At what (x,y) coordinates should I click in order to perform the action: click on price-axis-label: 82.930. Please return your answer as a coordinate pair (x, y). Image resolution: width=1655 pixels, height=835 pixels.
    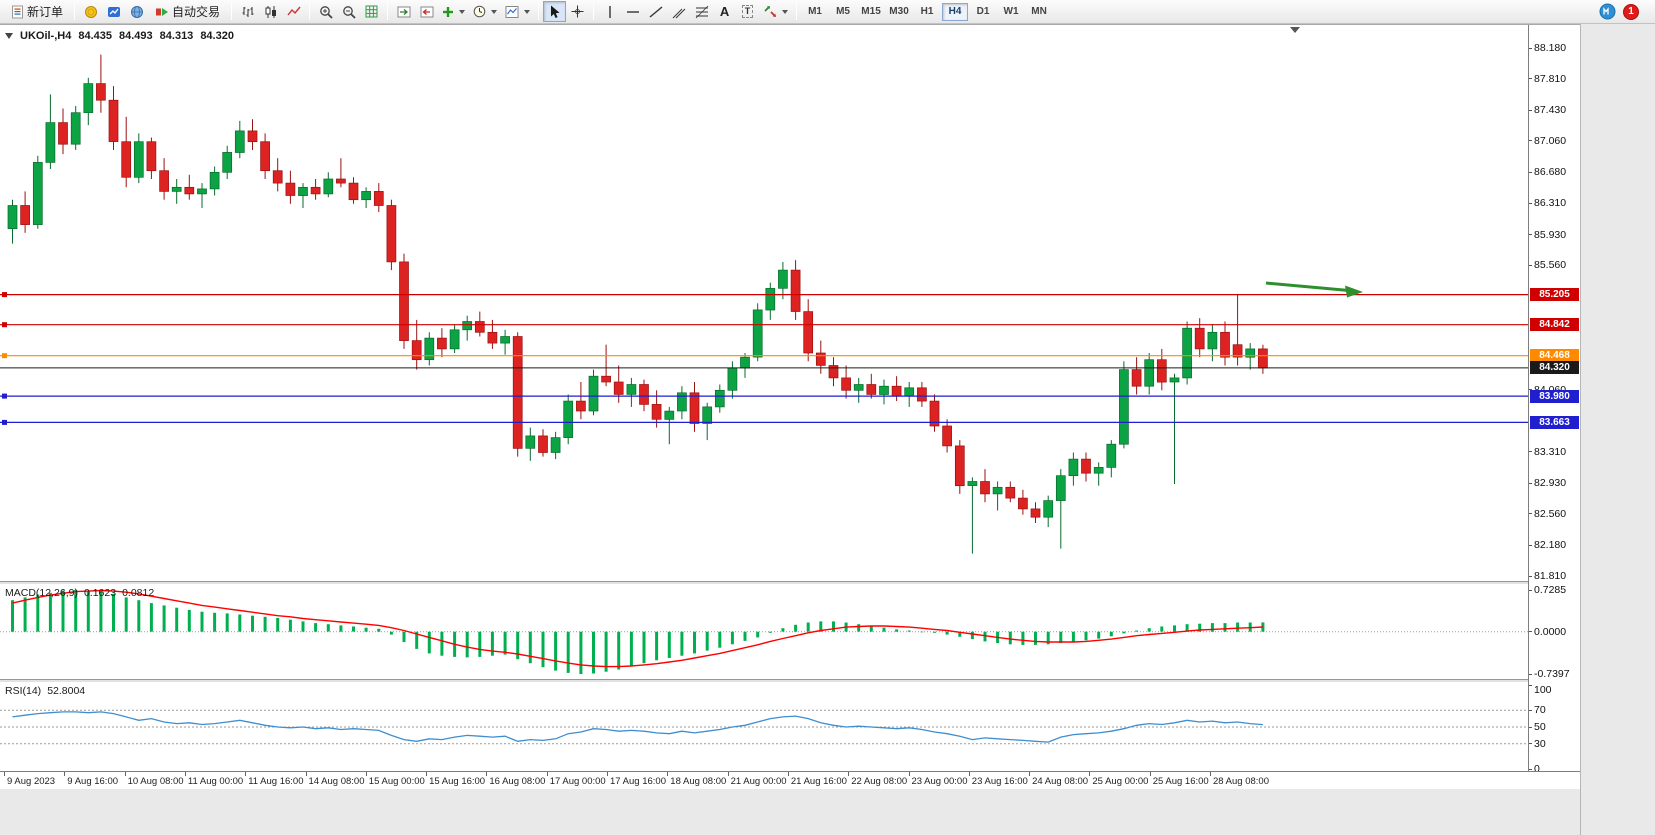
    Looking at the image, I should click on (1550, 483).